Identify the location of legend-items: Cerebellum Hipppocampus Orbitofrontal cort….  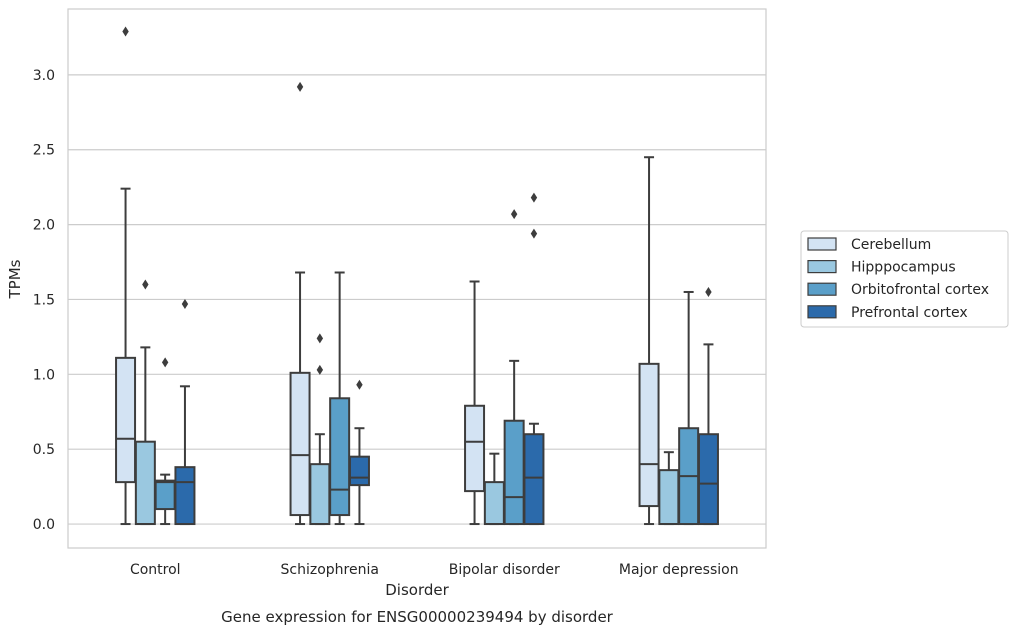
(898, 279).